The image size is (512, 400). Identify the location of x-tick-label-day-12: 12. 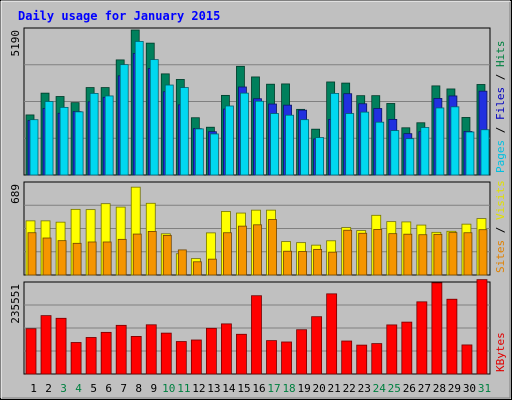
(198, 388).